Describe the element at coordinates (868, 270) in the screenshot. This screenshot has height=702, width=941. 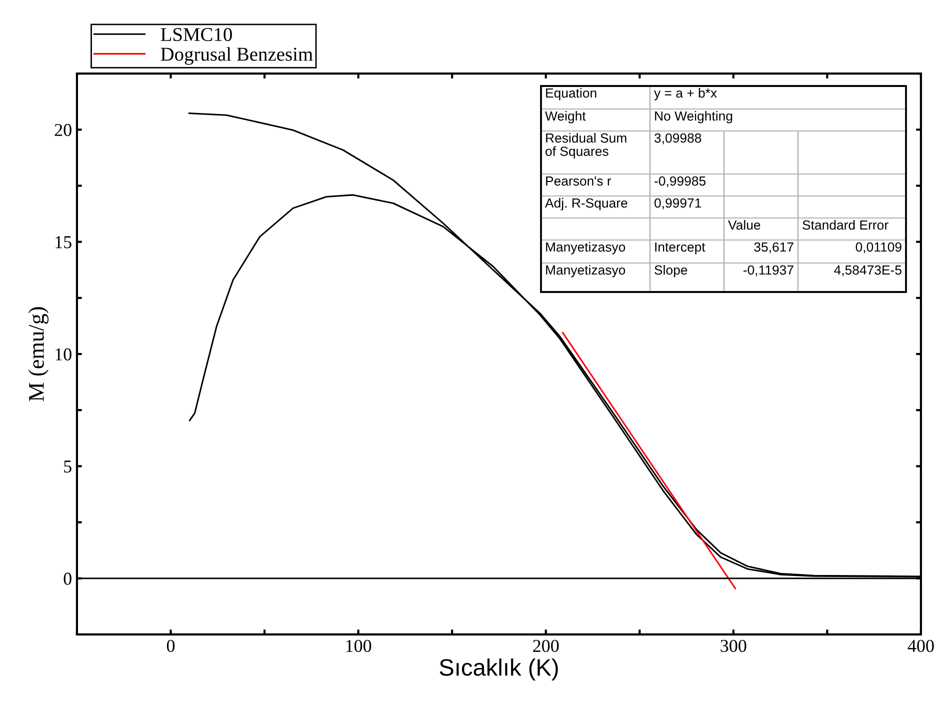
I see `annotation: 4,58473E-5` at that location.